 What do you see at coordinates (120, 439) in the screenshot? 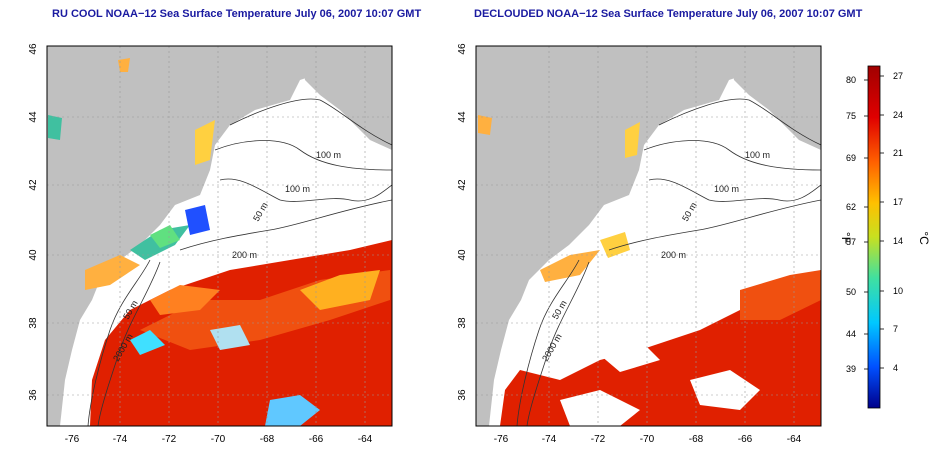
I see `left-x-tick: -74` at bounding box center [120, 439].